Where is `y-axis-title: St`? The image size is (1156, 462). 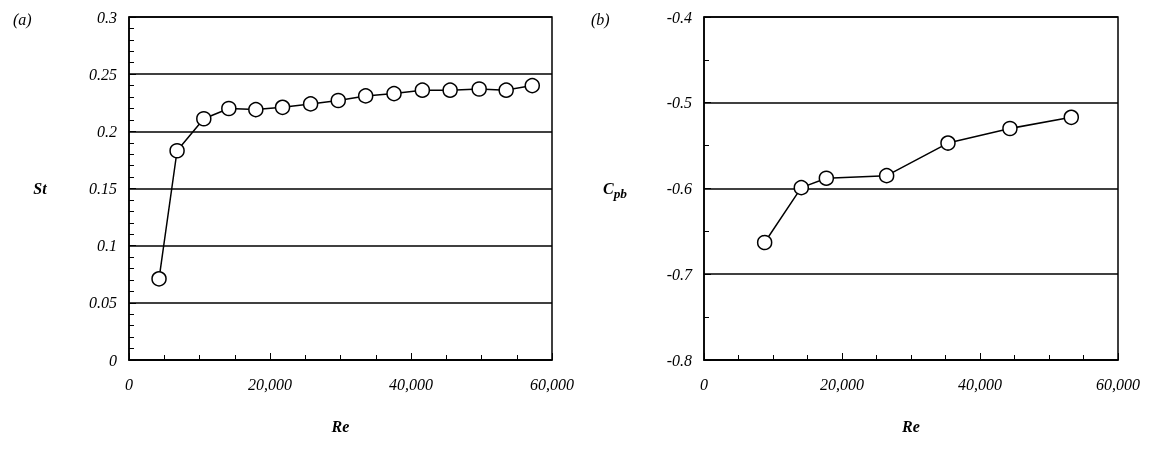 y-axis-title: St is located at coordinates (40, 188).